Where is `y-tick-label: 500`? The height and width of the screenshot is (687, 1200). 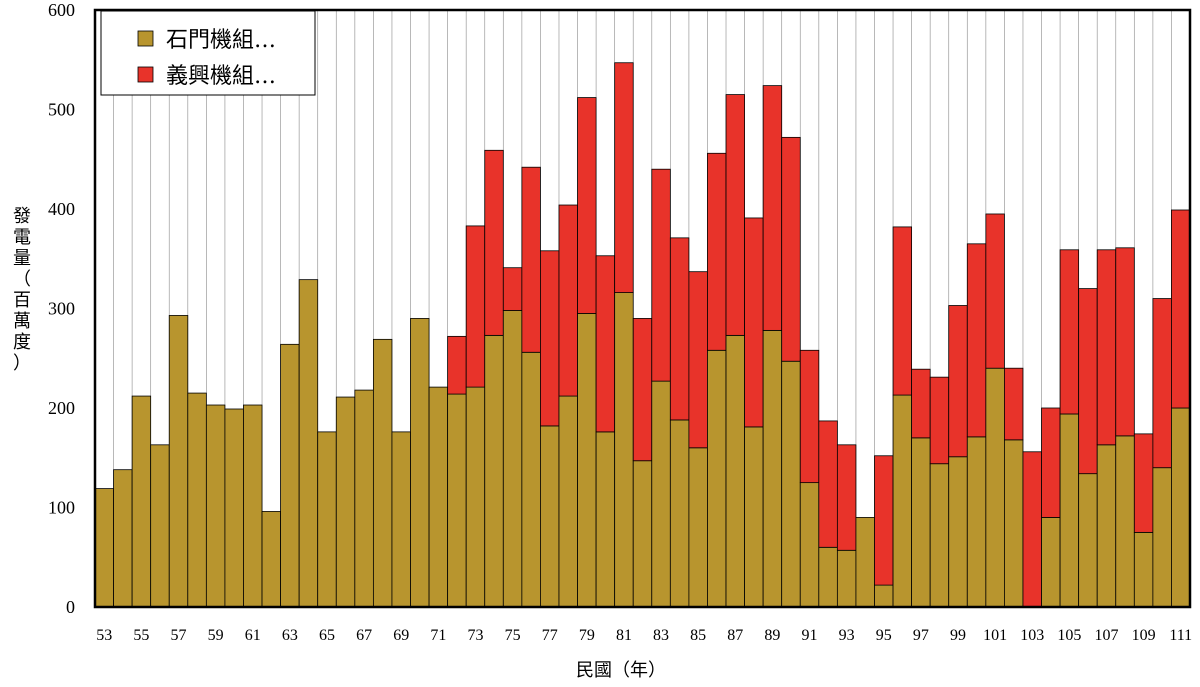 y-tick-label: 500 is located at coordinates (61, 110).